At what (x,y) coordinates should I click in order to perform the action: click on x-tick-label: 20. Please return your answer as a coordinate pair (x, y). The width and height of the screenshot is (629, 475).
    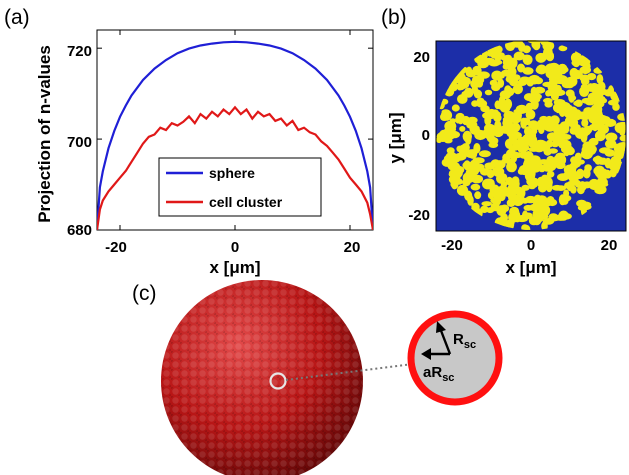
    Looking at the image, I should click on (609, 245).